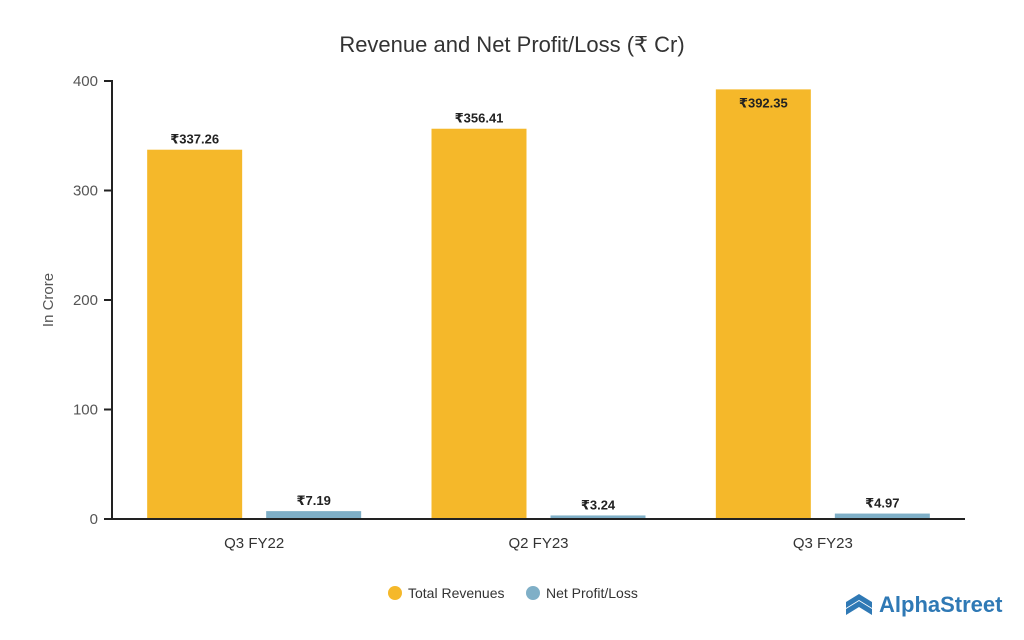 This screenshot has height=640, width=1024. Describe the element at coordinates (85, 300) in the screenshot. I see `y-tick-label: 200` at that location.